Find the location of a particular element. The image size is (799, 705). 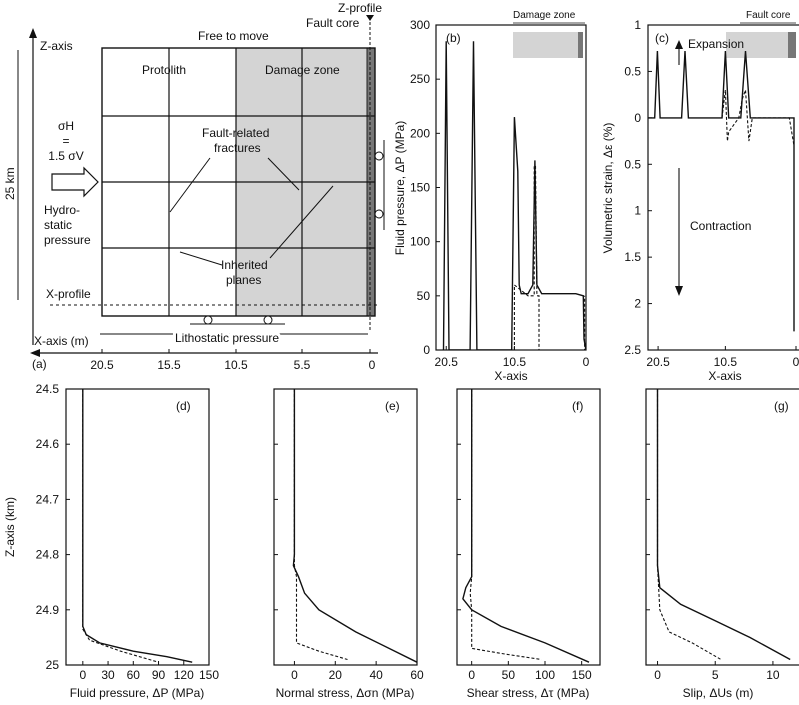

panel-g-slip: (g) Slip, ΔUs (m) 0 5 10 is located at coordinates (722, 544).